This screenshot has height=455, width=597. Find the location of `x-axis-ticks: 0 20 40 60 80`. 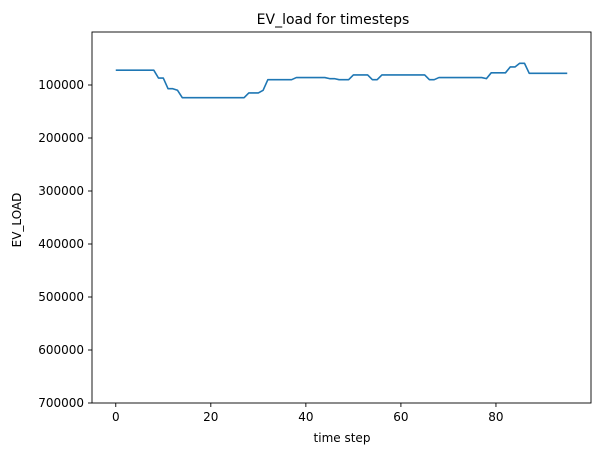

x-axis-ticks: 0 20 40 60 80 is located at coordinates (308, 413).